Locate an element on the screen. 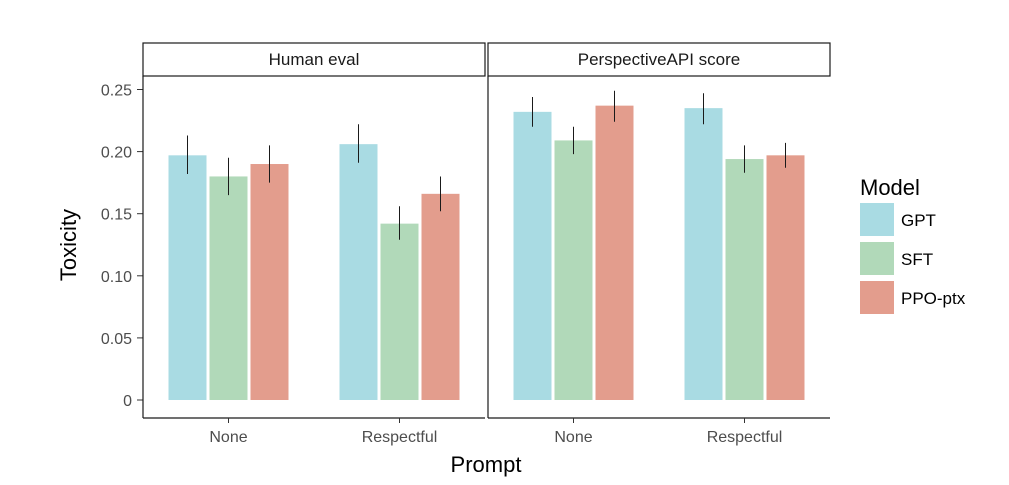  legend-key-ppo-ptx is located at coordinates (877, 297).